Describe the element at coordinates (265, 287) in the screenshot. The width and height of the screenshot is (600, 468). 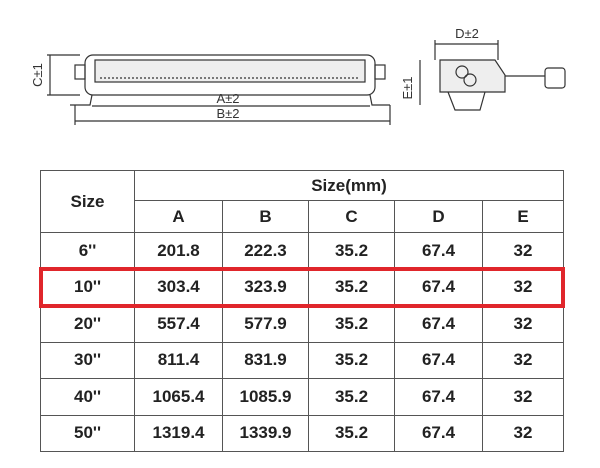
I see `table-cell: 323.9` at that location.